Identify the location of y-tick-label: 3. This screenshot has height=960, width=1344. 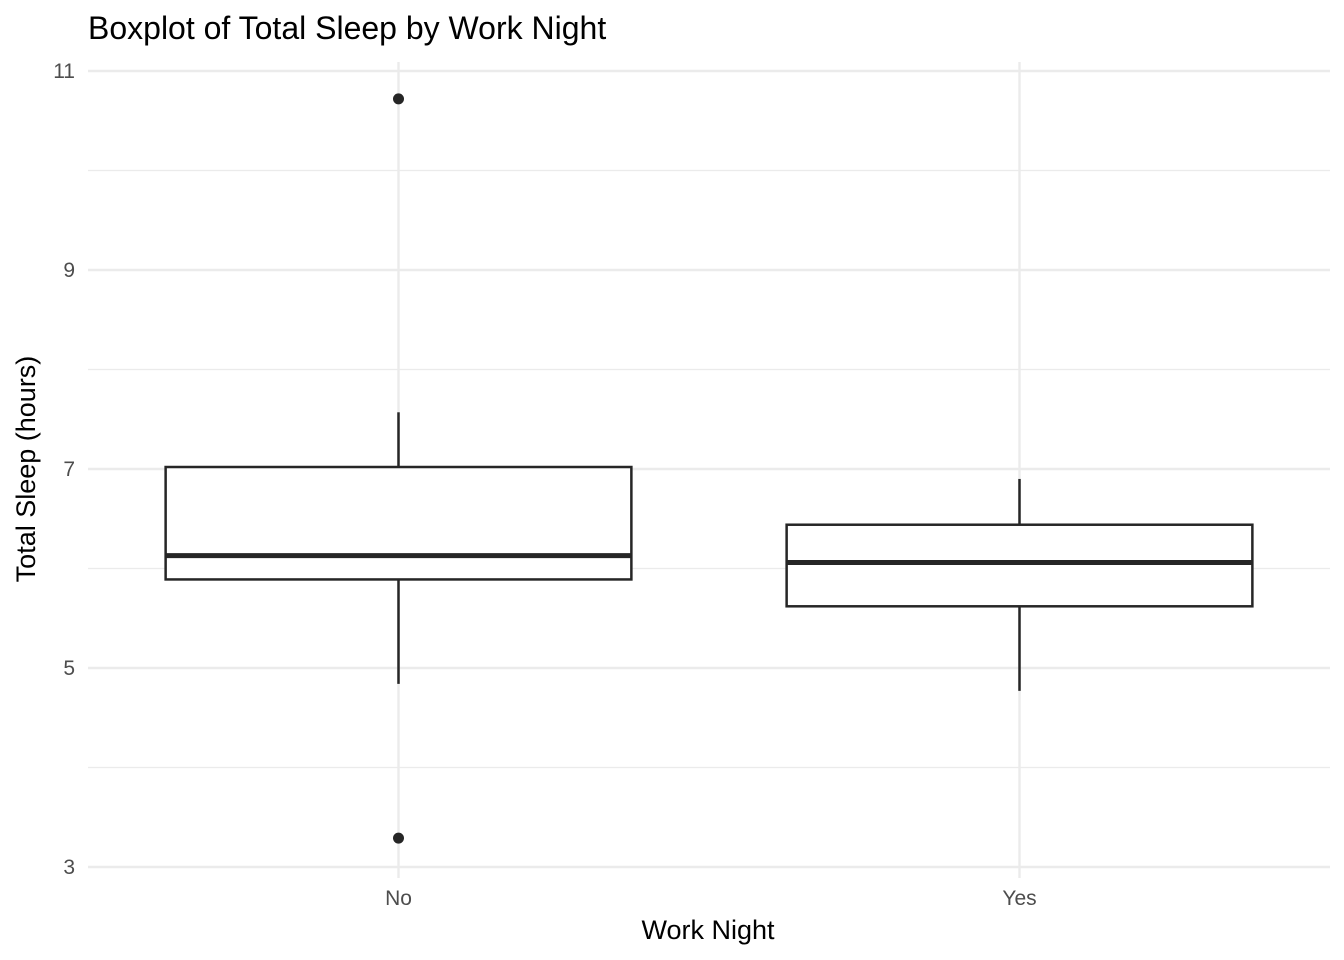
(69, 867).